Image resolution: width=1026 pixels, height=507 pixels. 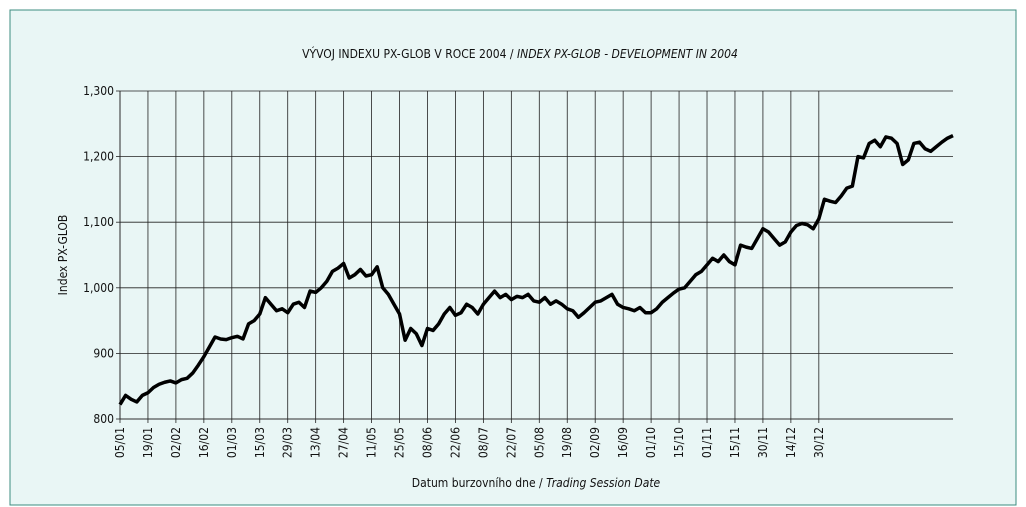 What do you see at coordinates (479, 483) in the screenshot?
I see `x-label: Datum burzovního dne /` at bounding box center [479, 483].